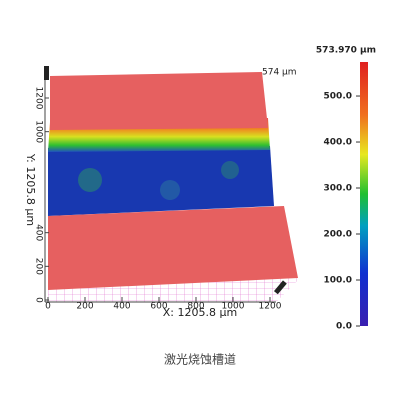 This screenshot has height=404, width=400. Describe the element at coordinates (158, 307) in the screenshot. I see `x-tick-label: 600` at that location.